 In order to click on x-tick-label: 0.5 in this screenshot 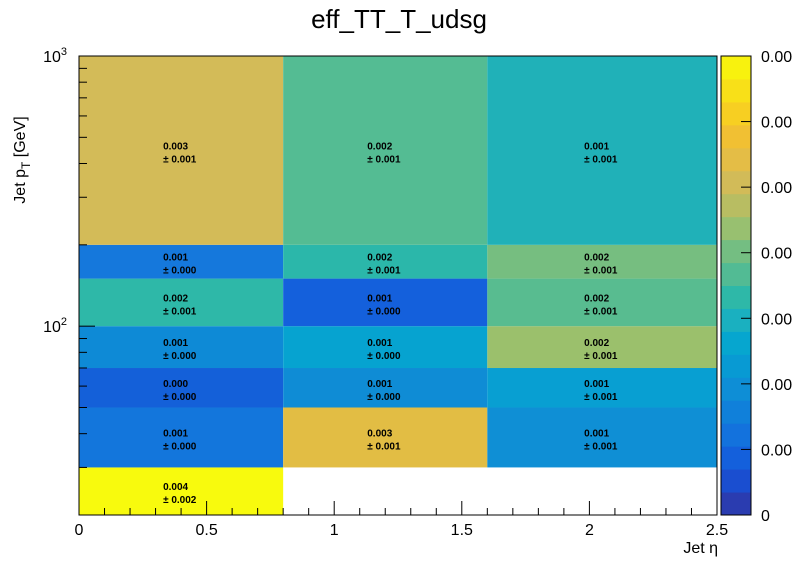, I will do `click(206, 530)`.